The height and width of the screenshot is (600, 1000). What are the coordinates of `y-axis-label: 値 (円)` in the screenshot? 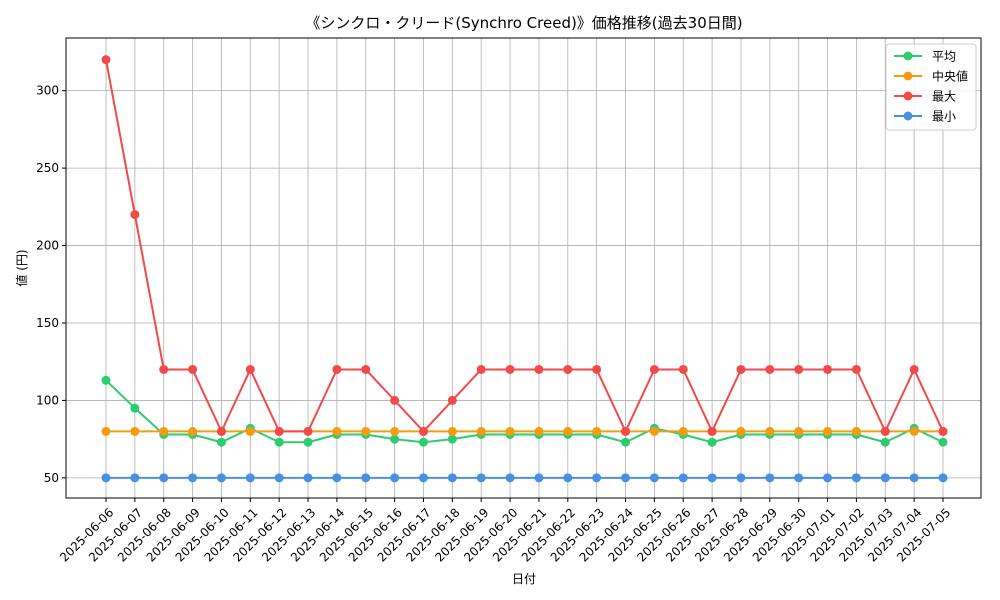 It's located at (21, 267).